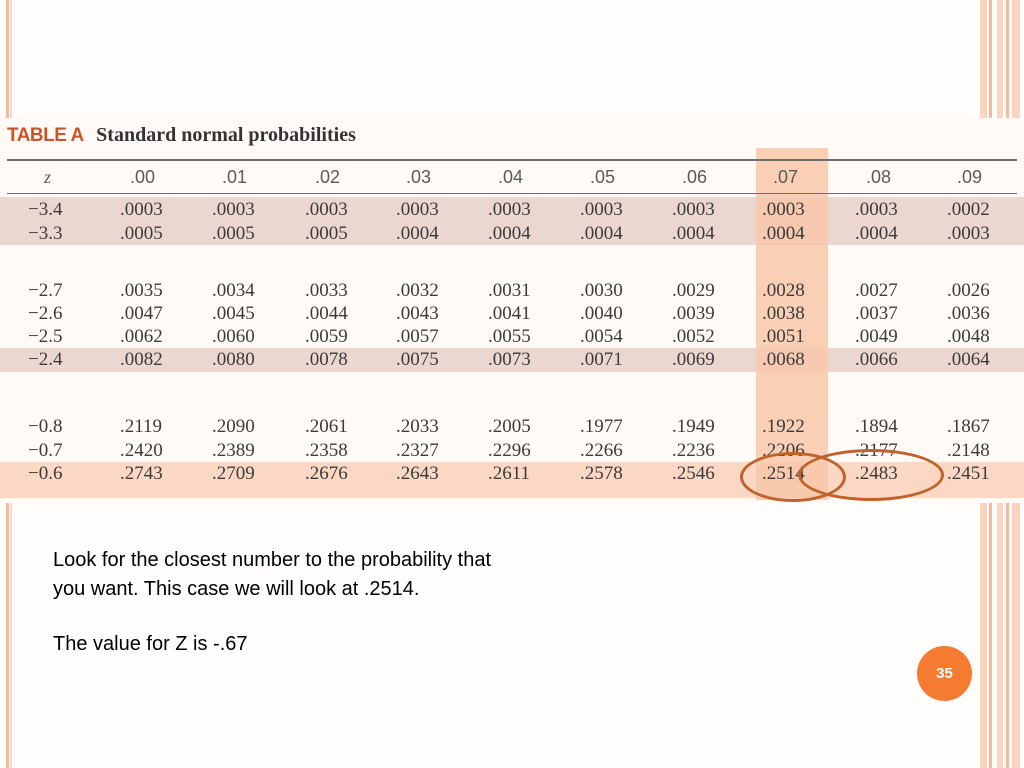  What do you see at coordinates (693, 426) in the screenshot?
I see `table-cell: .1949` at bounding box center [693, 426].